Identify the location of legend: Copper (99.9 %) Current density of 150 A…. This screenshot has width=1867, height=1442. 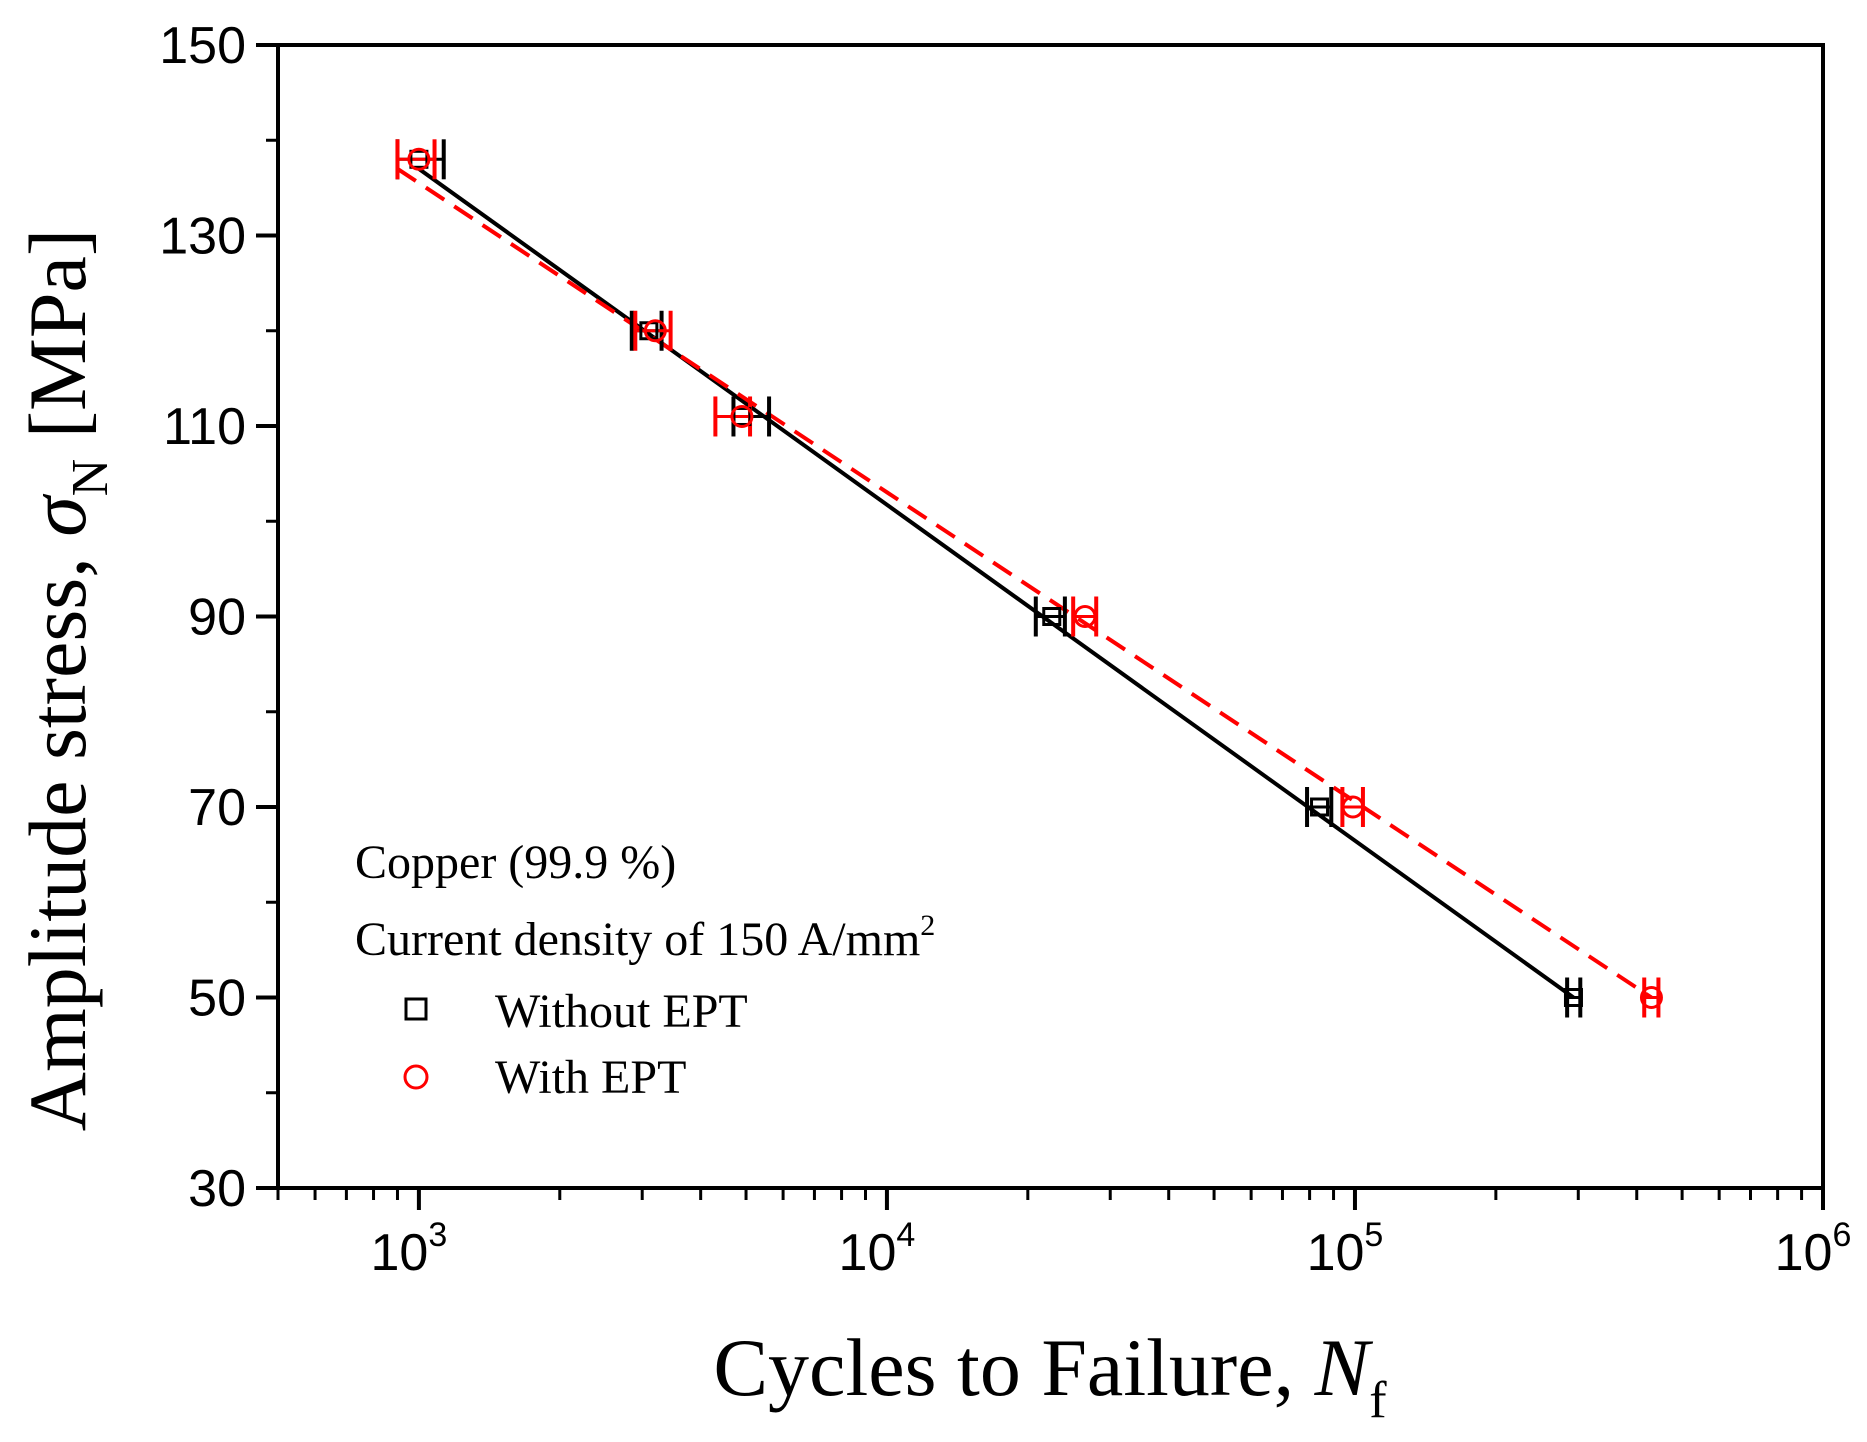
(645, 970).